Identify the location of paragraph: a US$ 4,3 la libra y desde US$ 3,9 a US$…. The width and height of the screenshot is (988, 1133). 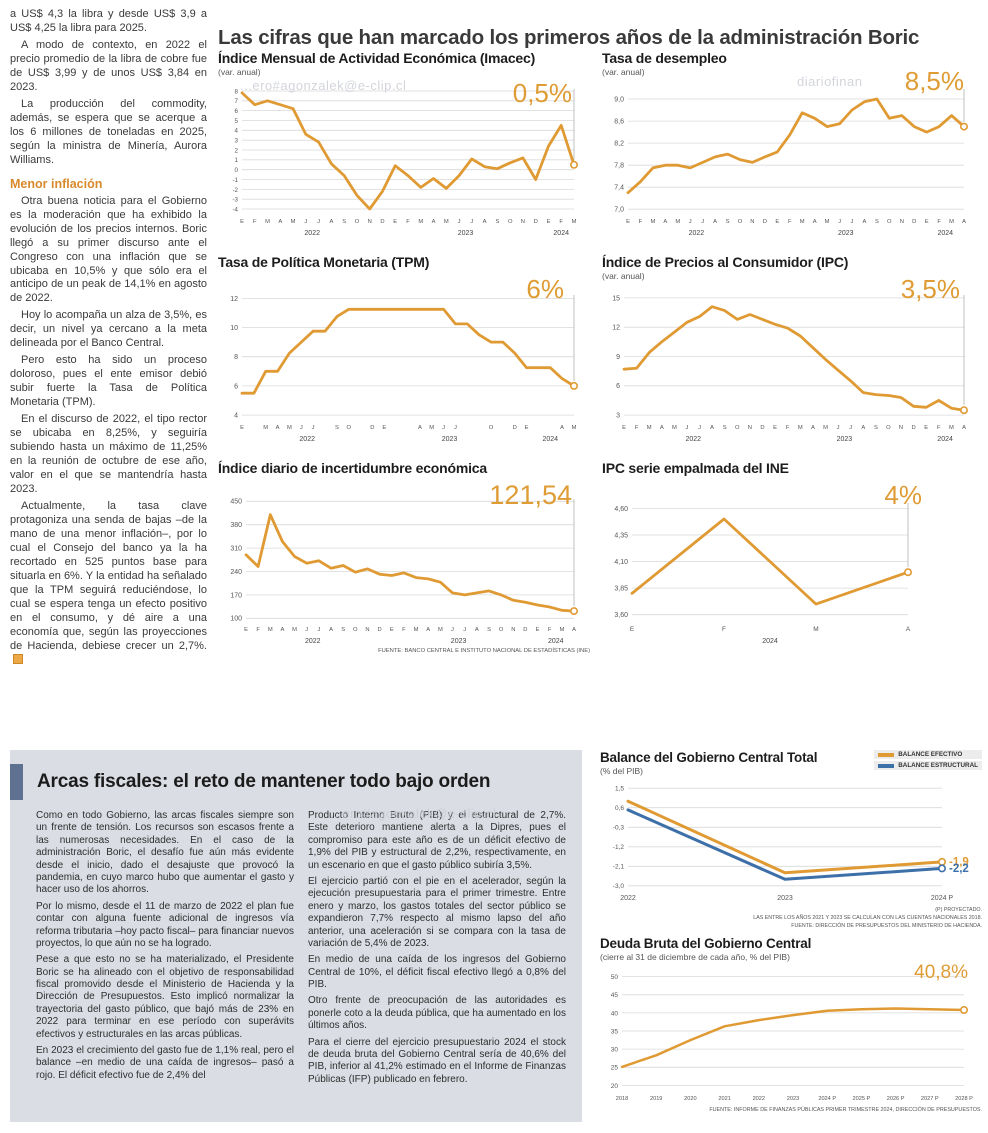
(108, 21).